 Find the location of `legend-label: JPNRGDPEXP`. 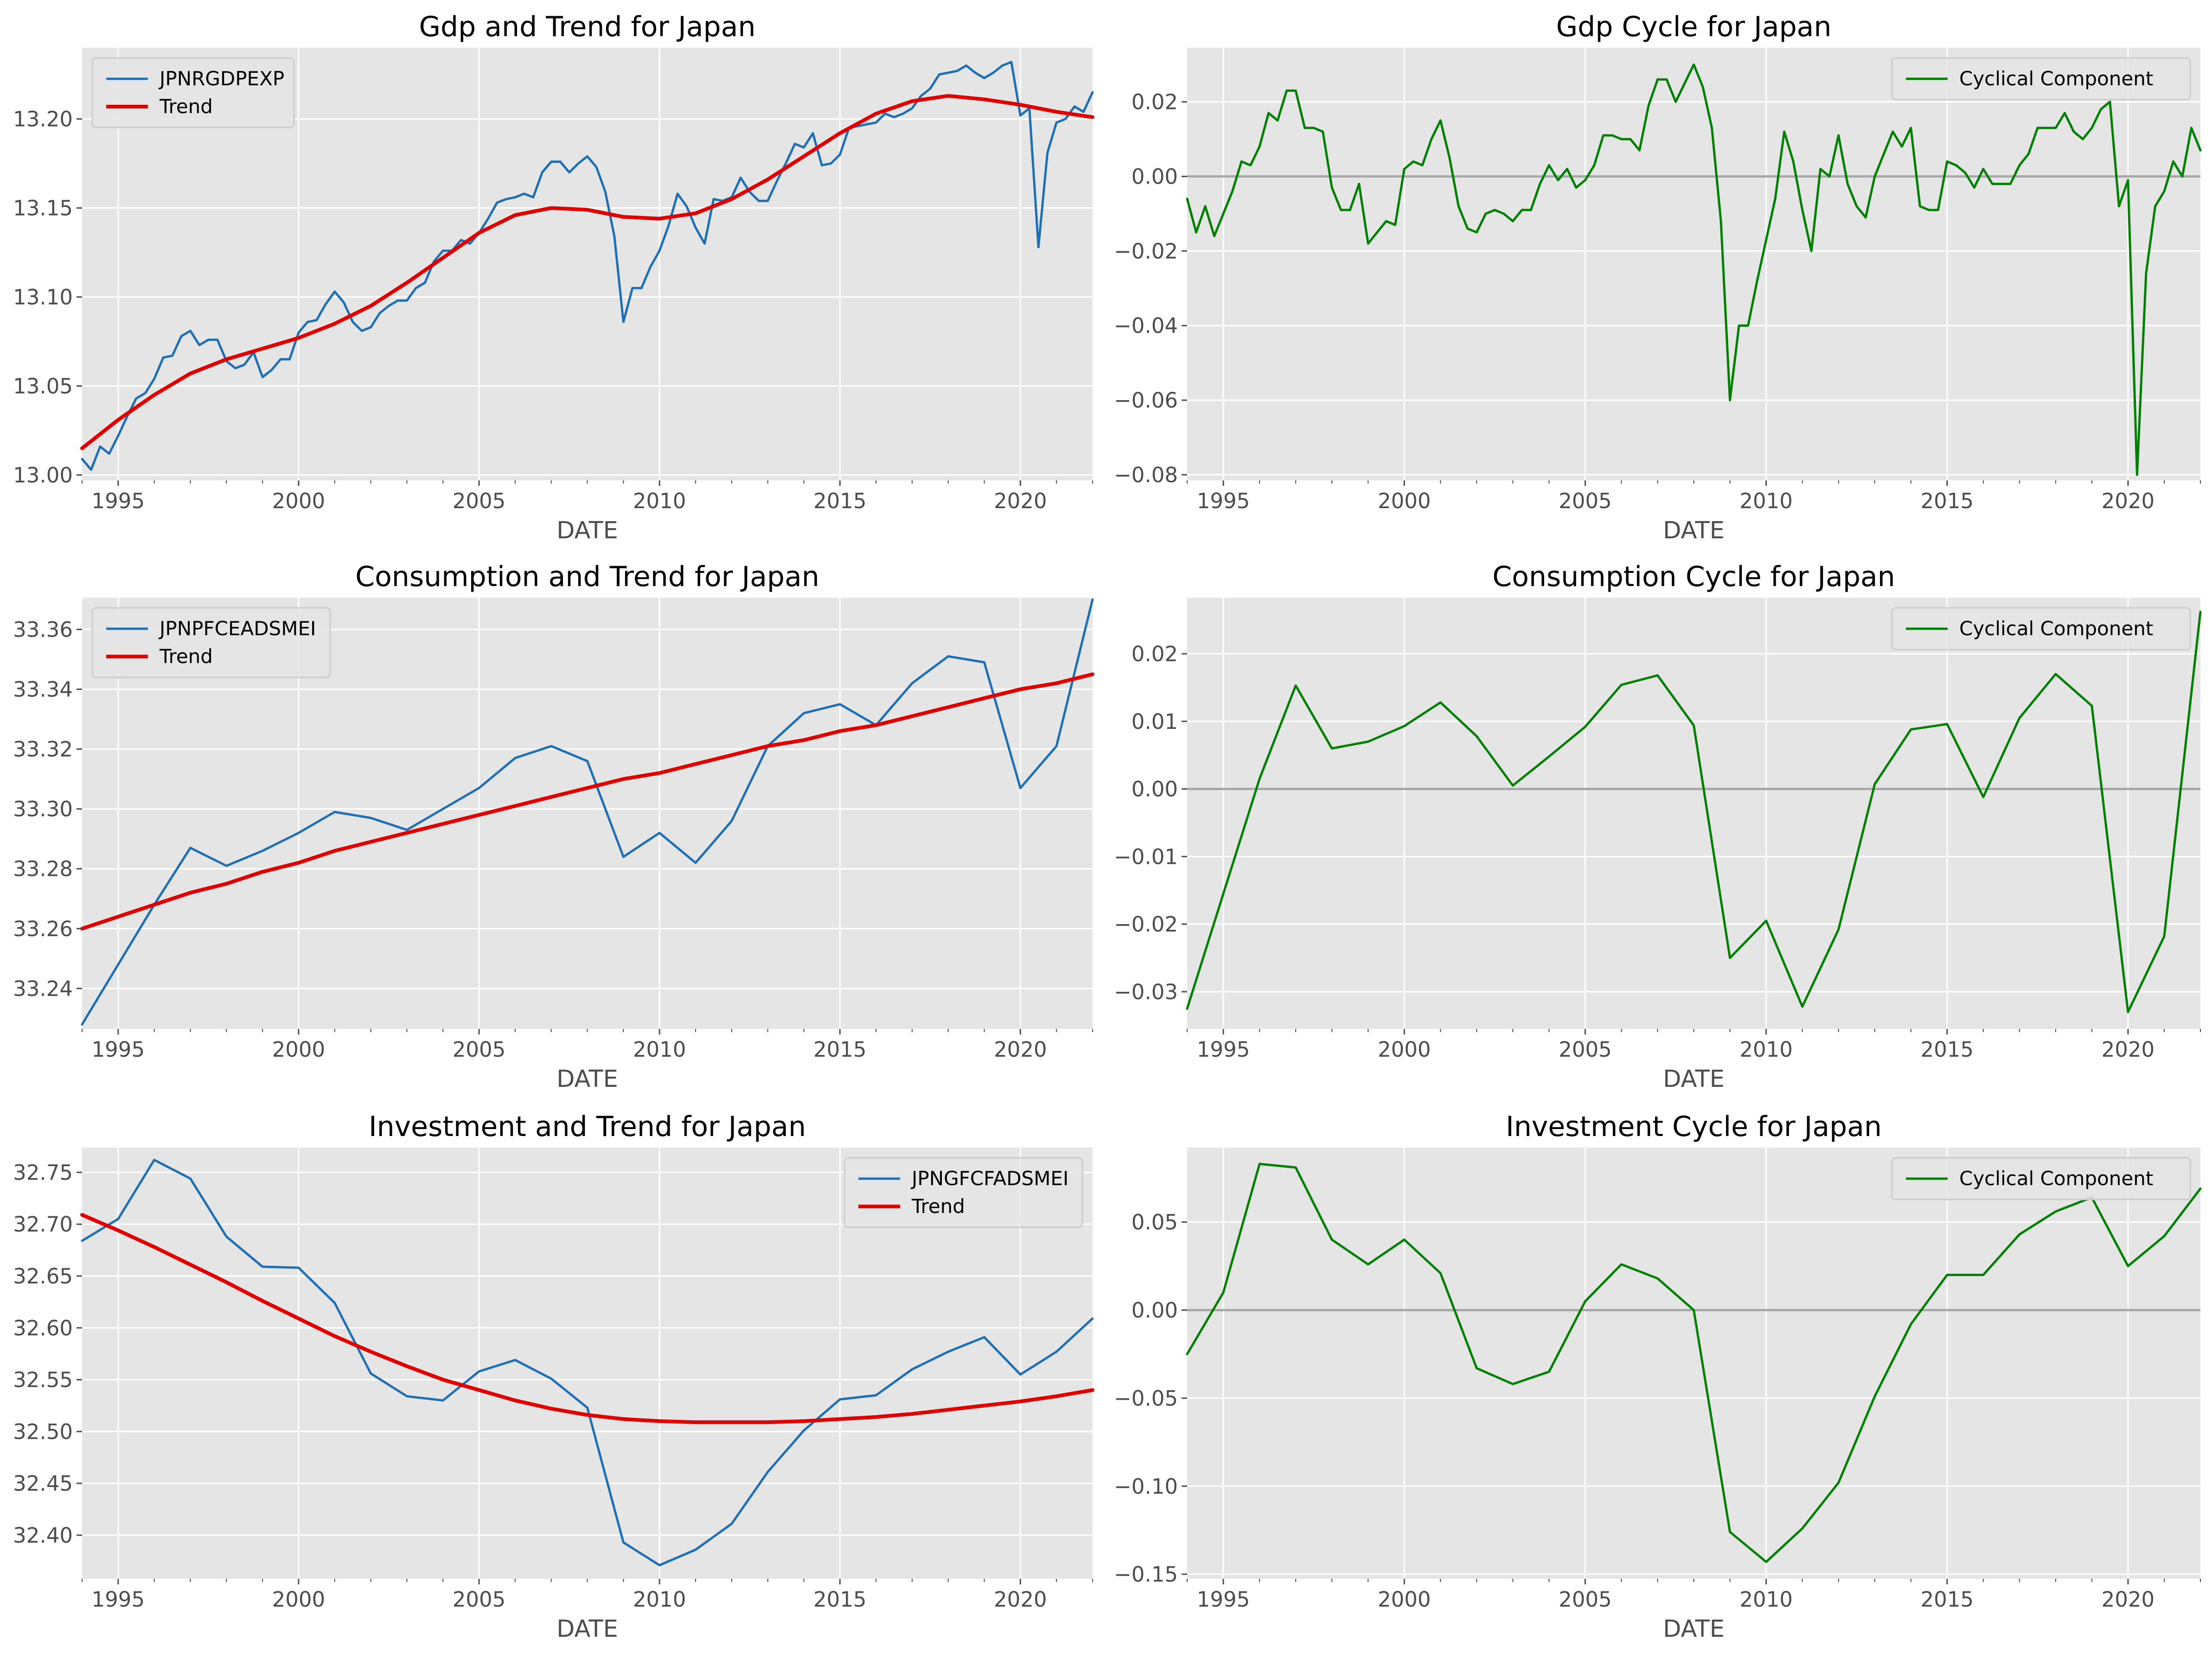

legend-label: JPNRGDPEXP is located at coordinates (221, 78).